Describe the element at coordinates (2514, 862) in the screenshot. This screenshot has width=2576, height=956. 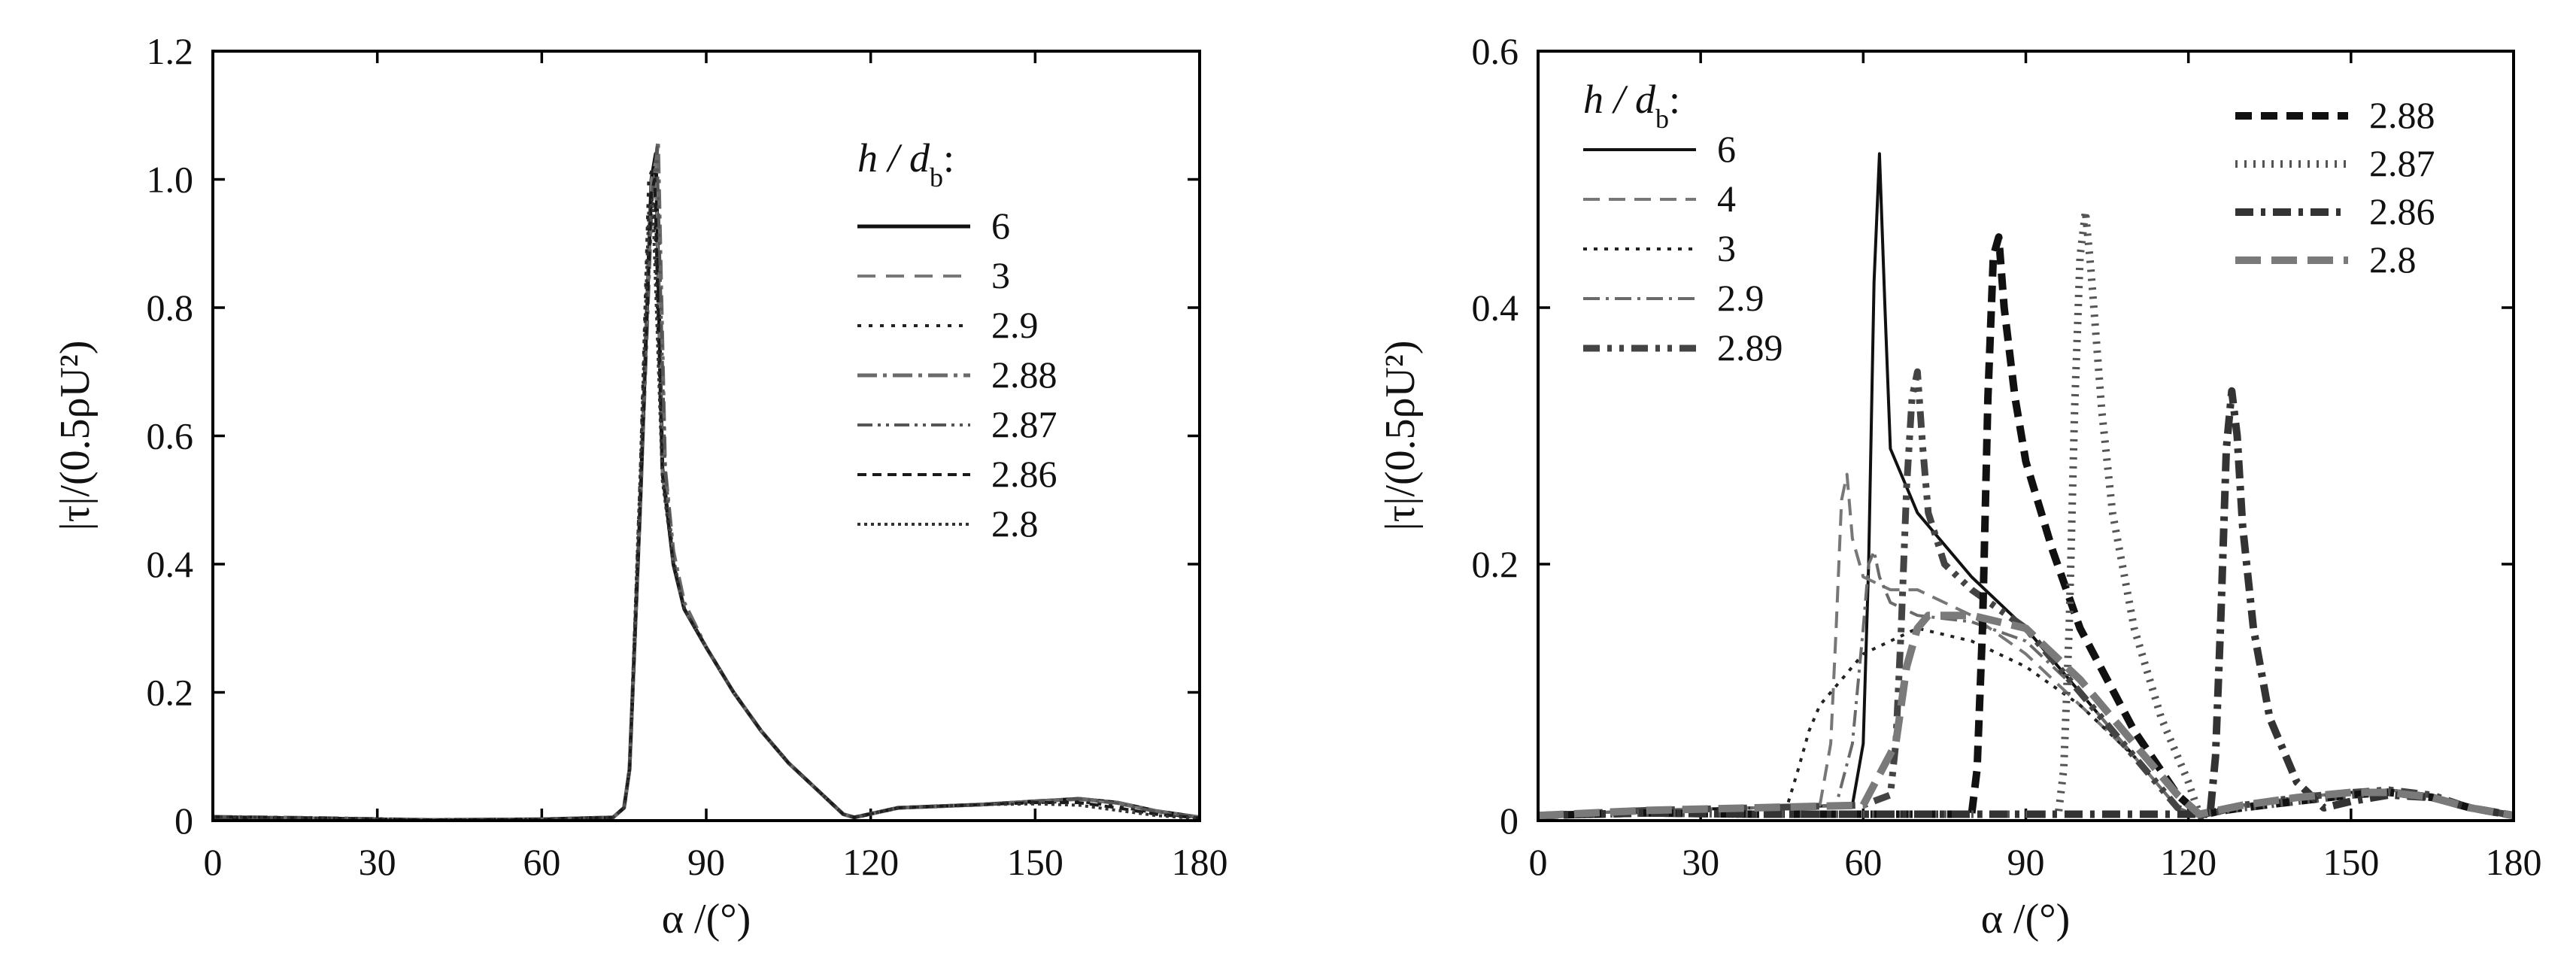
I see `right-x-tick-label: 180` at that location.